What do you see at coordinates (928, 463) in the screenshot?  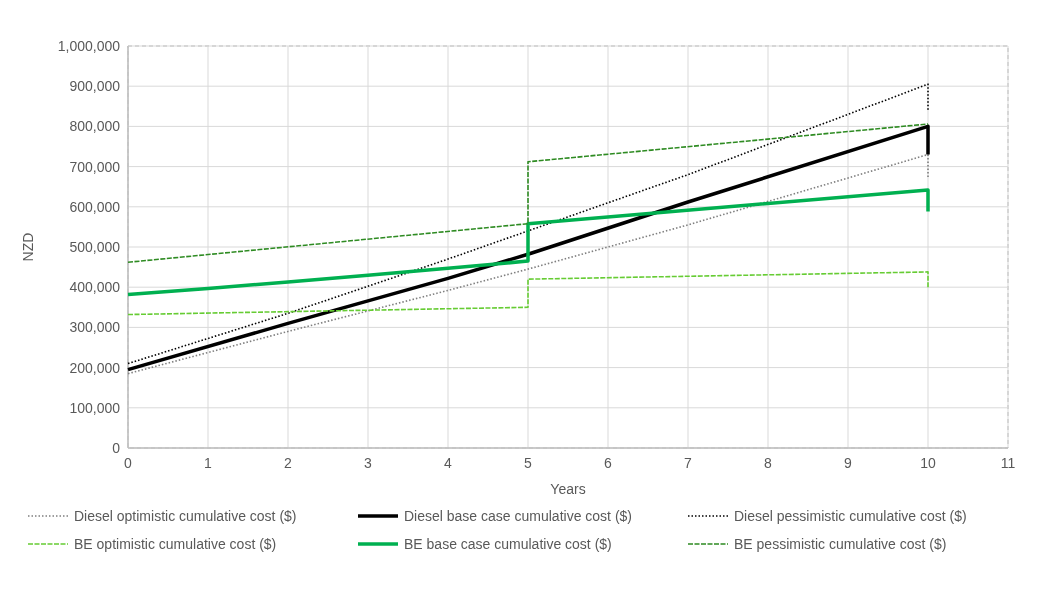 I see `x-tick-label: 10` at bounding box center [928, 463].